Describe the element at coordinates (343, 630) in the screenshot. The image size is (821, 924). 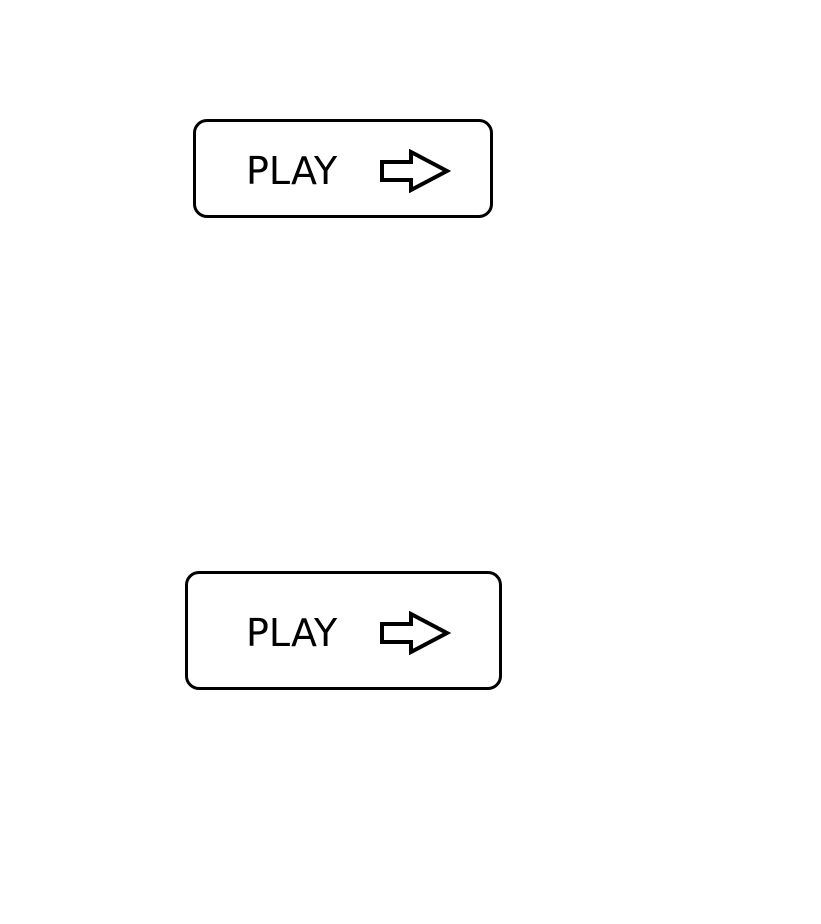
I see `play-button-2: PLAY` at that location.